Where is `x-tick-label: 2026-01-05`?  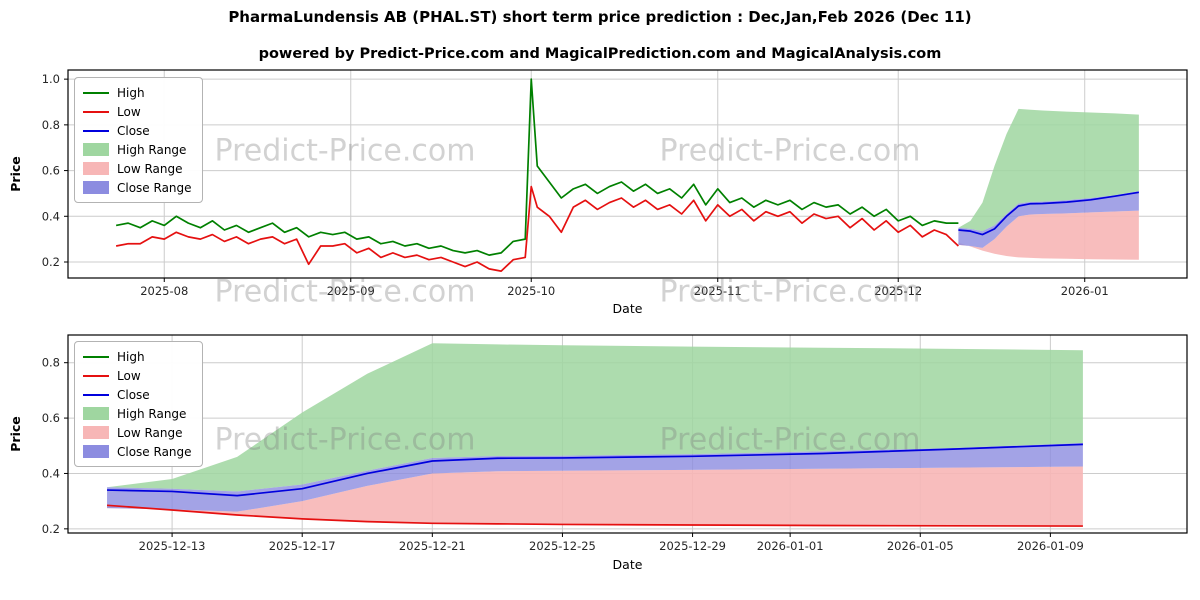 x-tick-label: 2026-01-05 is located at coordinates (920, 546).